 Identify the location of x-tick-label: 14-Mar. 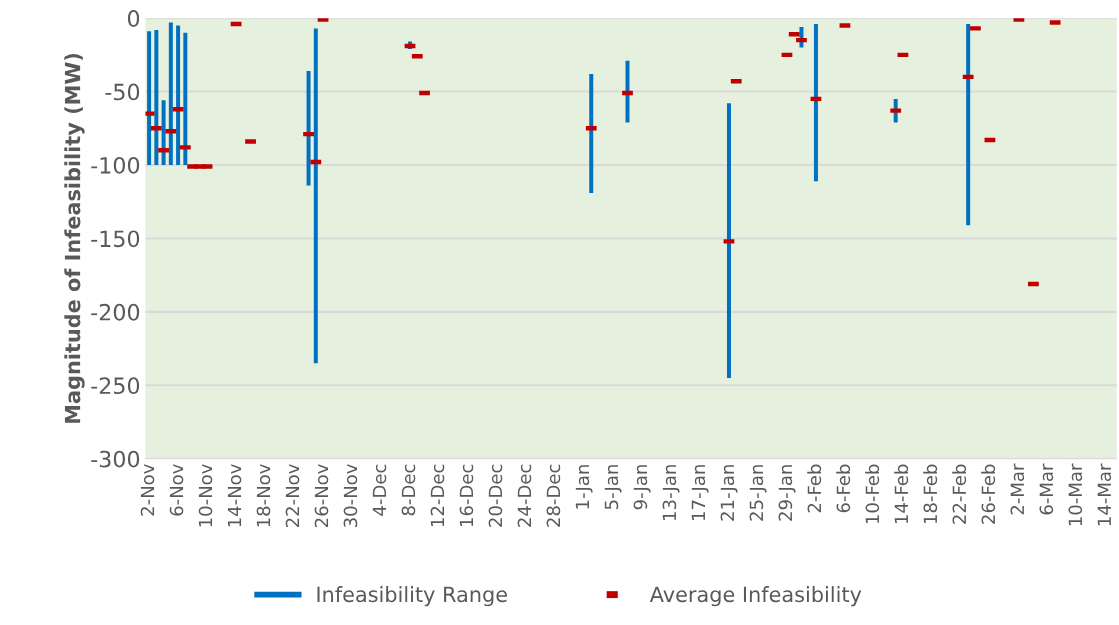
(1104, 494).